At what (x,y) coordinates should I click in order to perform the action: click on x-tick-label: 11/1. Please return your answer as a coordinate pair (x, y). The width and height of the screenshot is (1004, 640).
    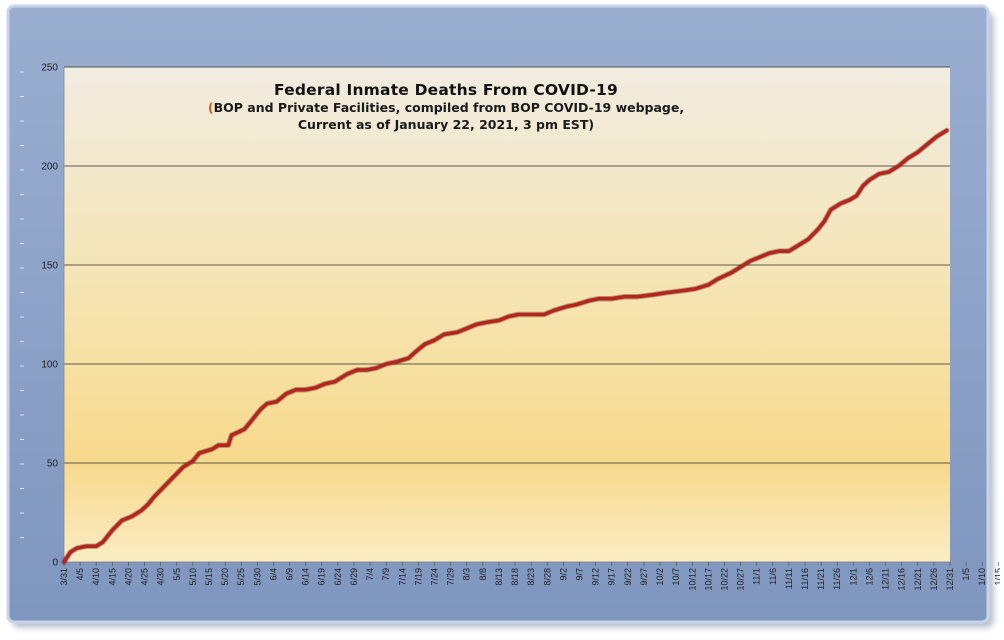
    Looking at the image, I should click on (757, 576).